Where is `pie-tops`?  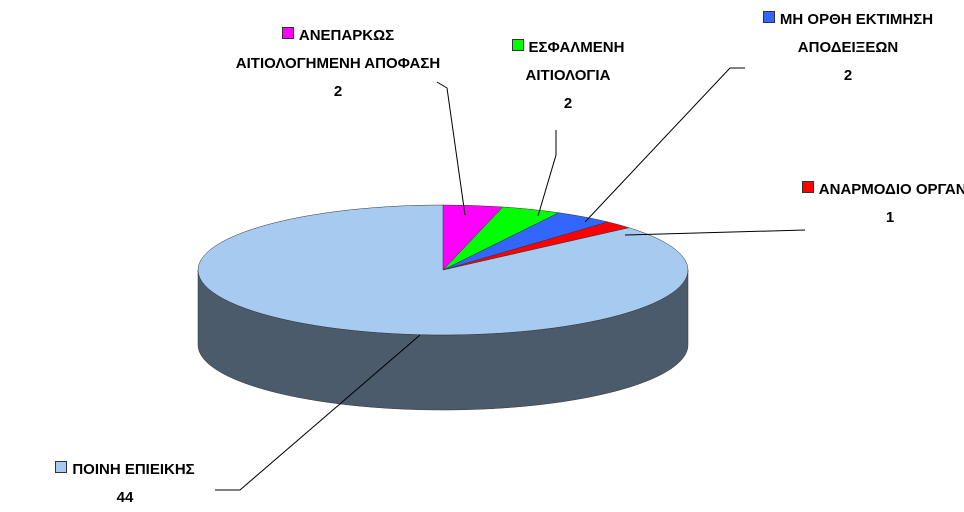 pie-tops is located at coordinates (443, 270).